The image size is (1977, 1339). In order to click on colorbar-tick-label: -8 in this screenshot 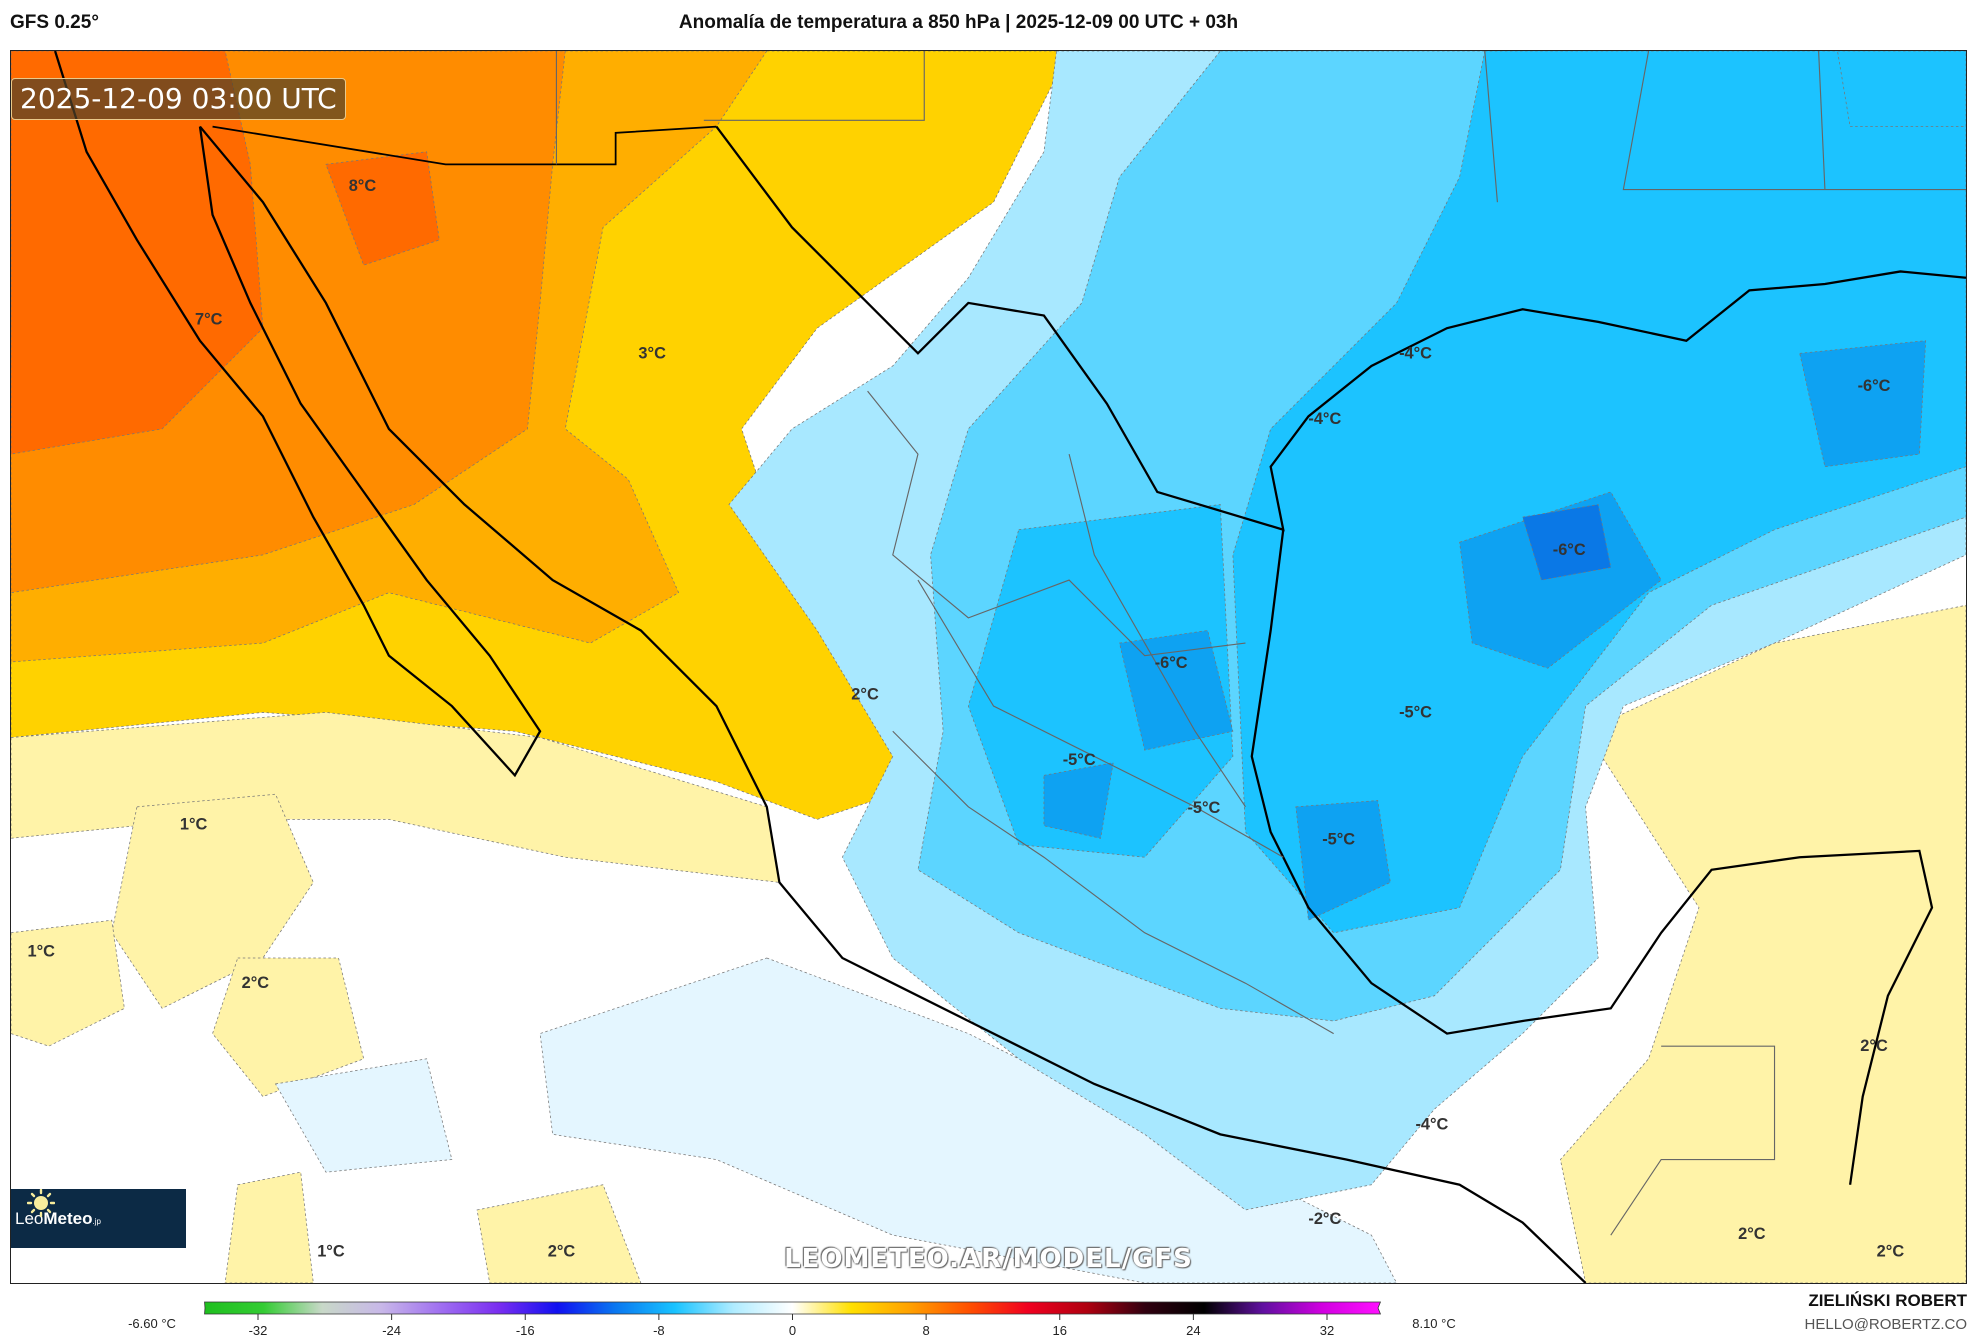, I will do `click(659, 1330)`.